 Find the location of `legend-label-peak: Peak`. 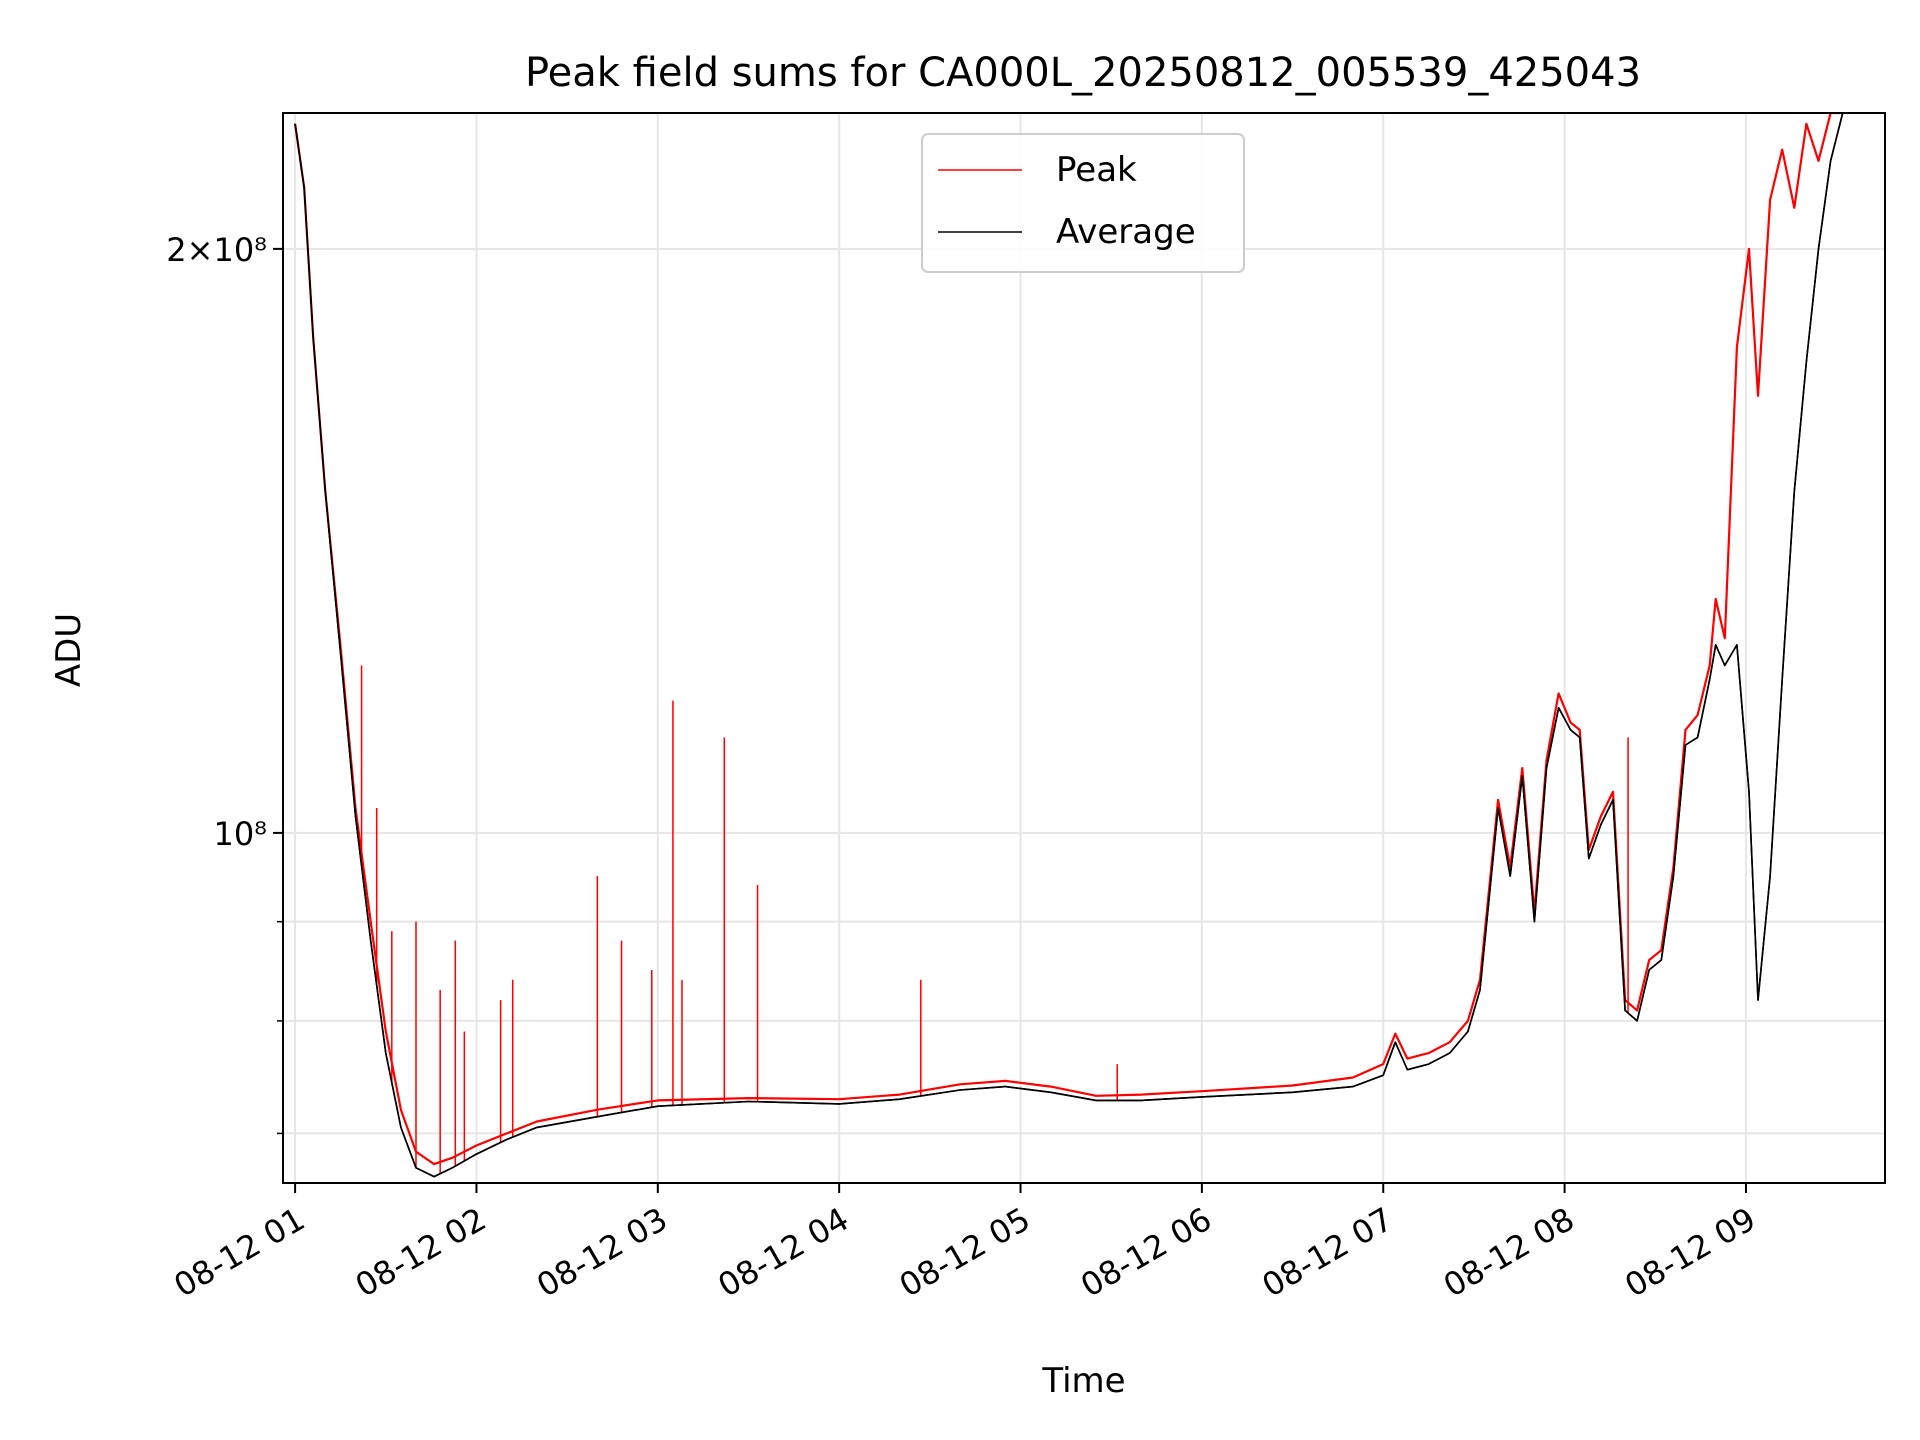

legend-label-peak: Peak is located at coordinates (1096, 170).